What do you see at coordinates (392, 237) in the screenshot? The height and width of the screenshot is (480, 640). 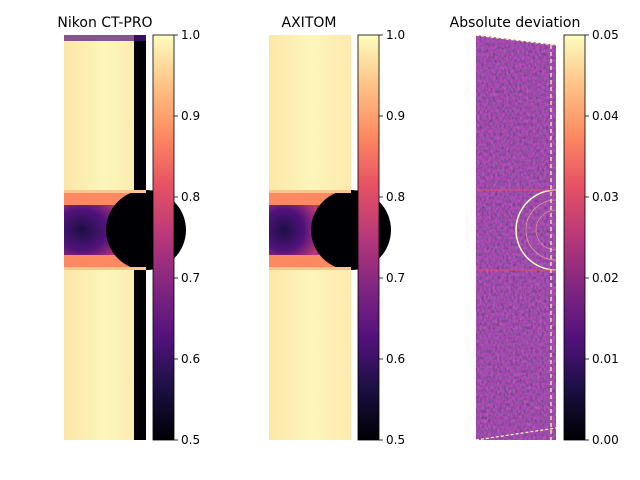 I see `colorbar-ticks-axitom: 0.5 0.6 0.7 0.8 0.9 1.0` at bounding box center [392, 237].